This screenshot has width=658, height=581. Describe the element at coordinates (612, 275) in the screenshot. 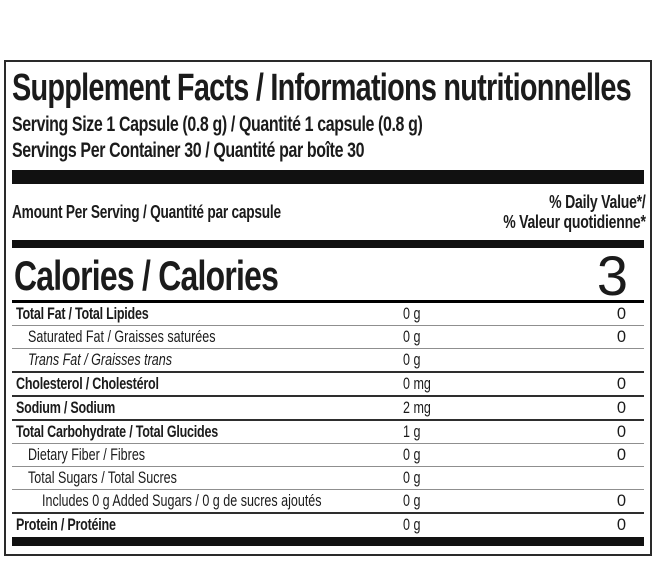

I see `calories-value: 3` at that location.